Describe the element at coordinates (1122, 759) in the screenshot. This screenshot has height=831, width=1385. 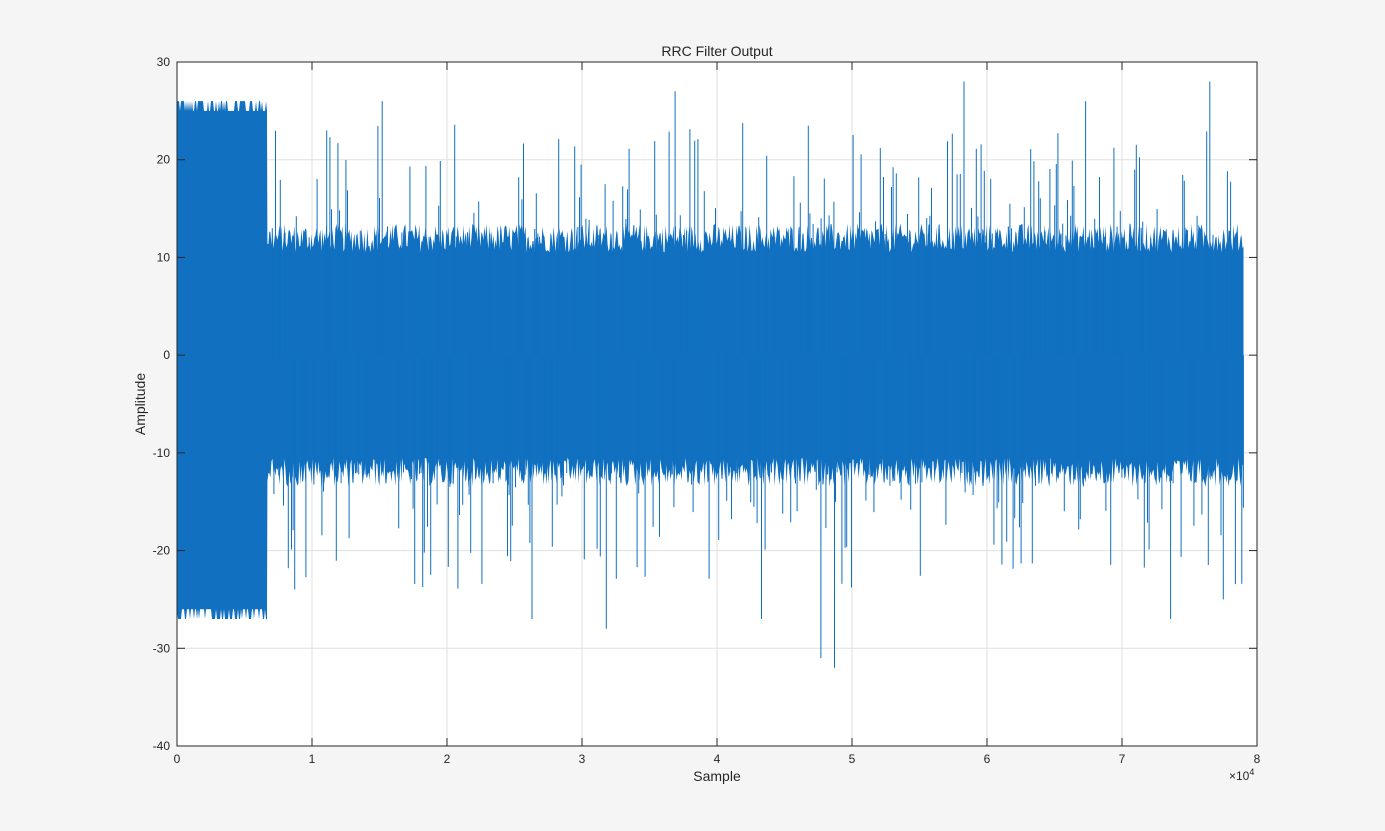
I see `x-tick-label: 7` at that location.